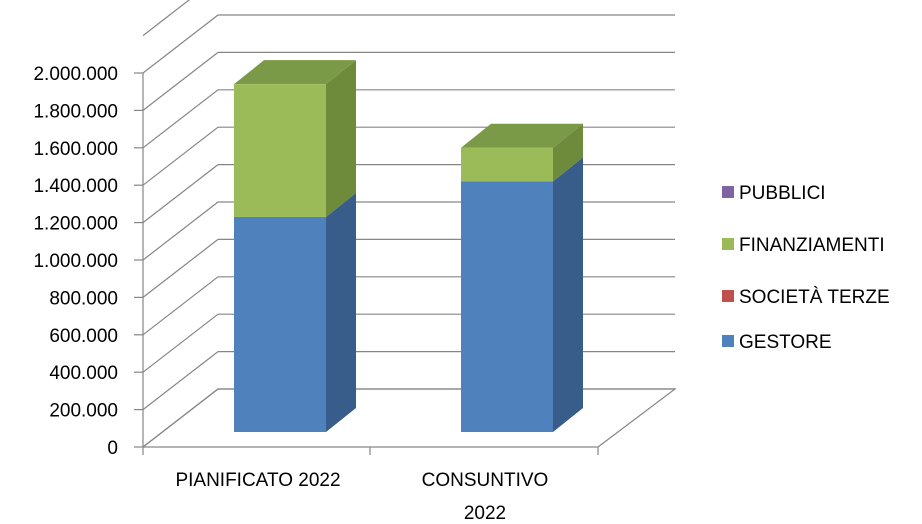 This screenshot has height=524, width=922. I want to click on y-tick-label: 0, so click(112, 448).